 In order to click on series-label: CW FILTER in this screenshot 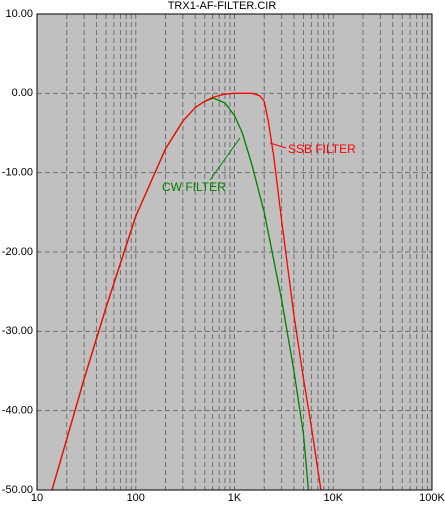, I will do `click(194, 187)`.